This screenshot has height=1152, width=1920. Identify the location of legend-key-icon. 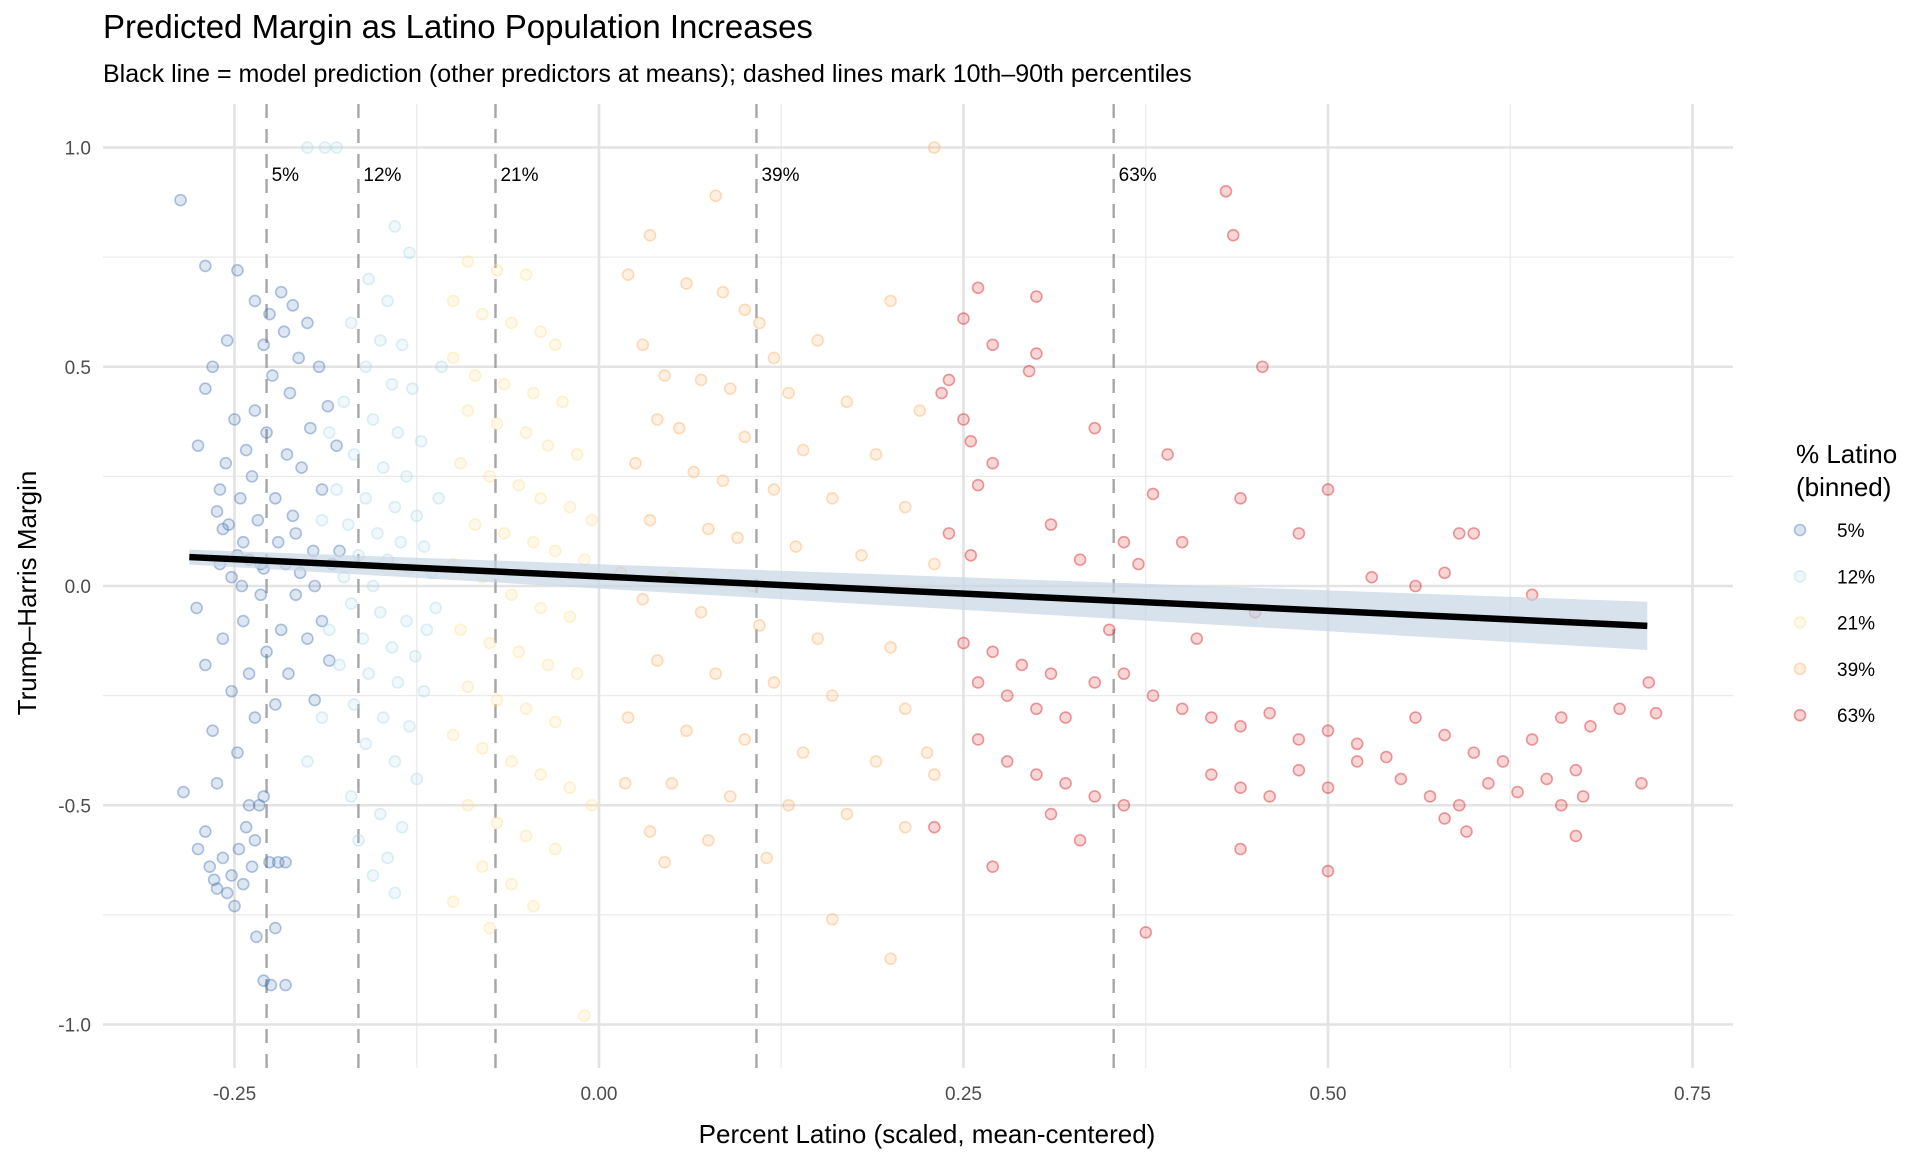
(1800, 530).